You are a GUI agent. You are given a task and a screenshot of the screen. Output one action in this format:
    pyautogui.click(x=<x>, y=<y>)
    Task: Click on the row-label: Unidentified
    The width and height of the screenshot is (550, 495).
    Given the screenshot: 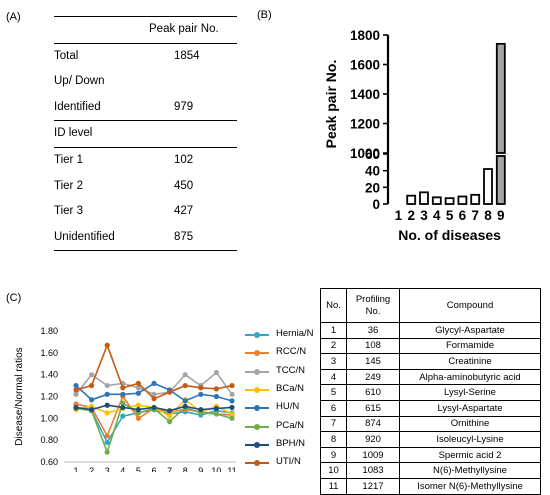 What is the action you would take?
    pyautogui.click(x=84, y=236)
    